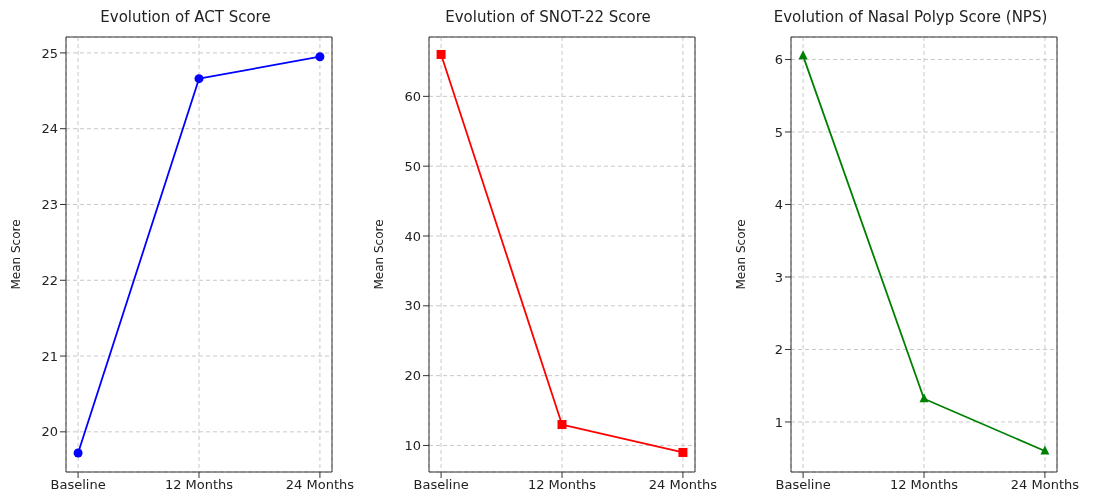 The width and height of the screenshot is (1098, 497). Describe the element at coordinates (778, 205) in the screenshot. I see `y-tick-label: 4` at that location.